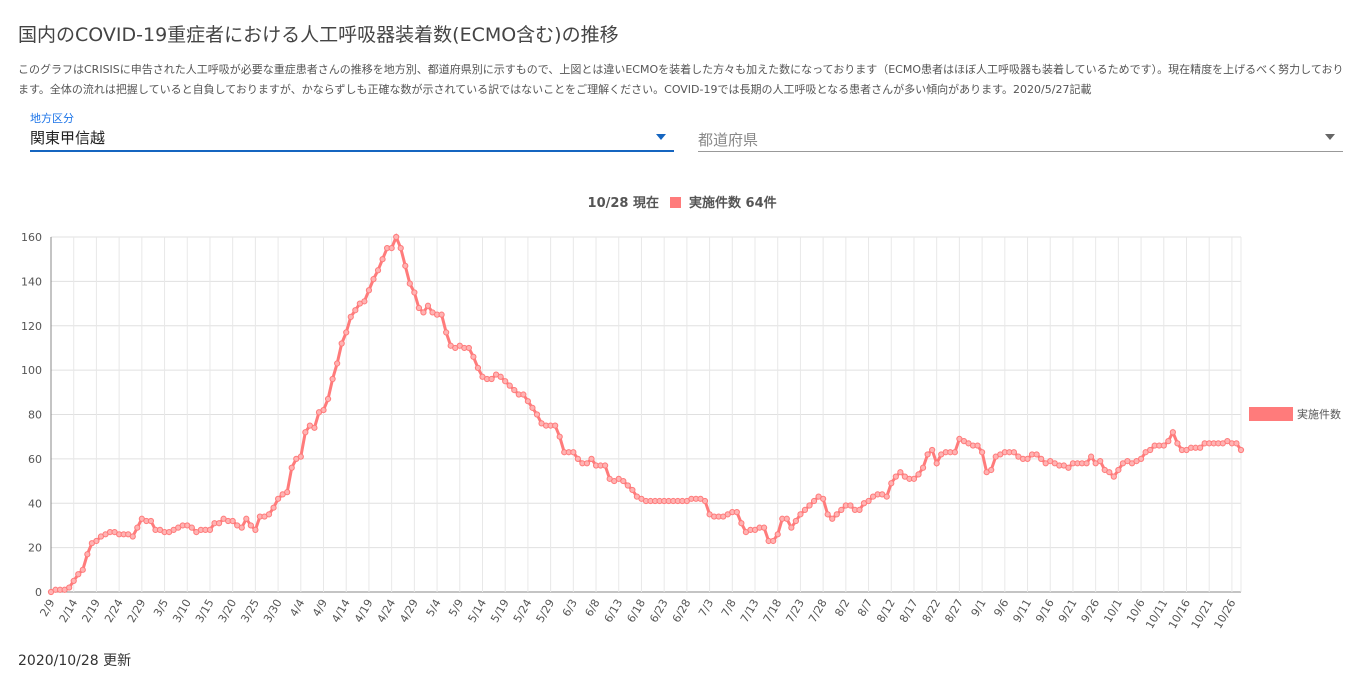 This screenshot has width=1367, height=687. I want to click on y-tick-label: 60, so click(35, 459).